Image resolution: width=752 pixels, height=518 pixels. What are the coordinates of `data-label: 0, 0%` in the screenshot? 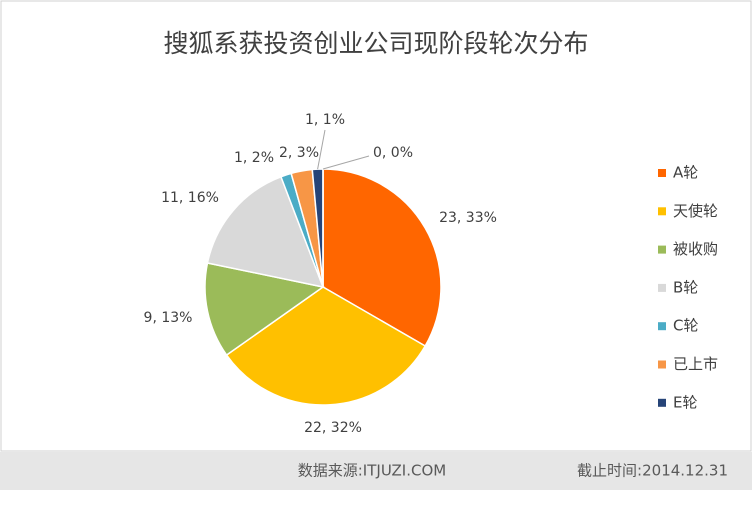 It's located at (393, 153).